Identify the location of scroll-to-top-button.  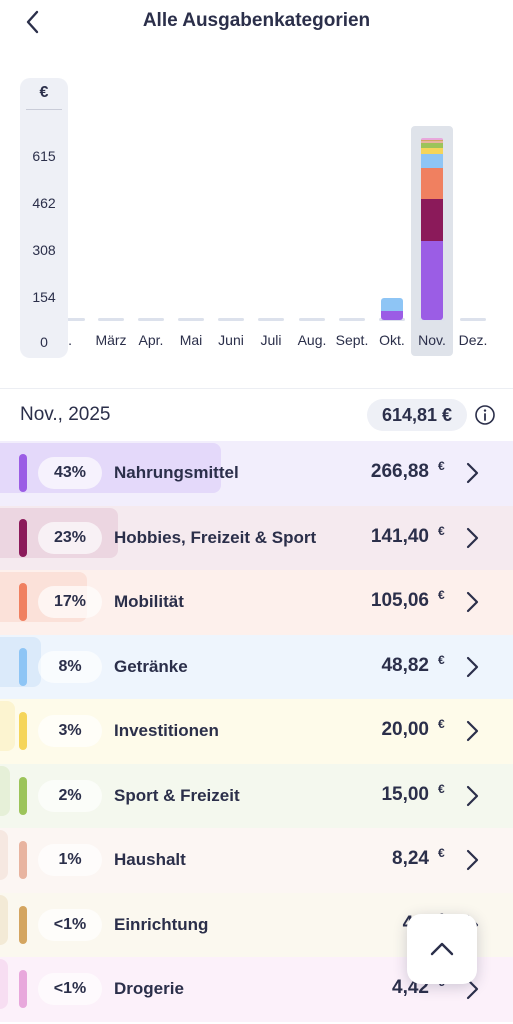
(442, 949).